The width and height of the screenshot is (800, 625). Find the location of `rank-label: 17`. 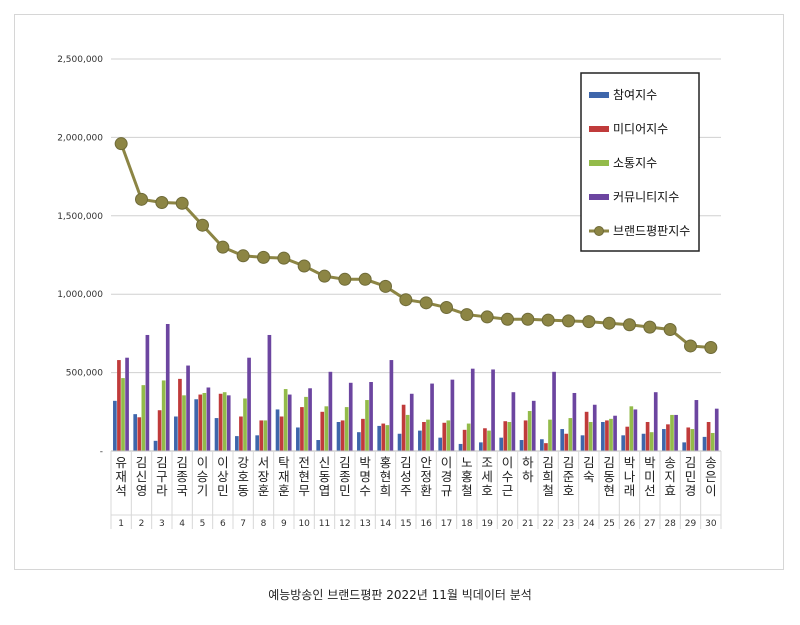

rank-label: 17 is located at coordinates (446, 524).